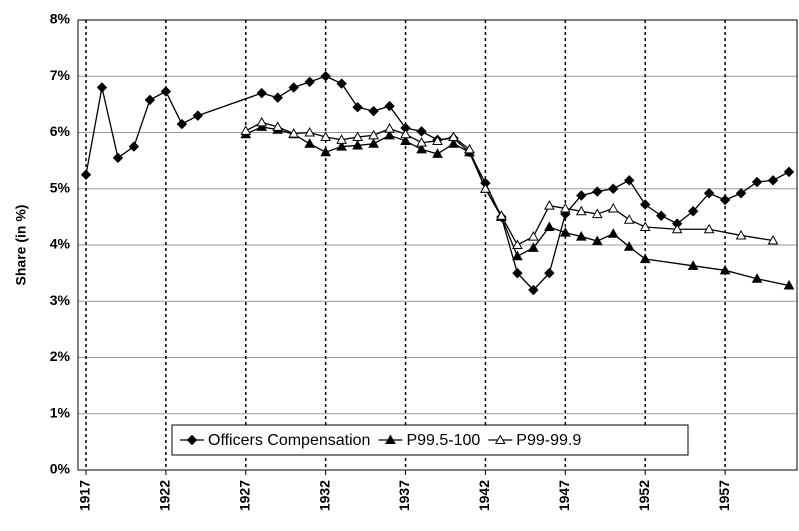  Describe the element at coordinates (60, 244) in the screenshot. I see `y-tick-label: 4%` at that location.